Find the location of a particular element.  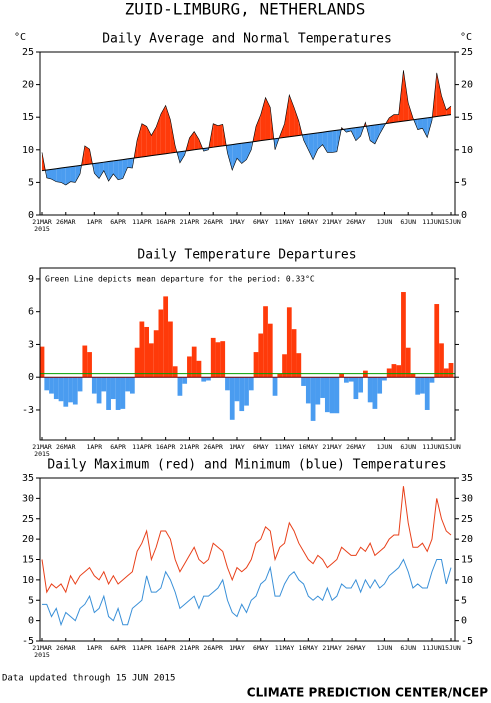

x-tick-label: 15JUN is located at coordinates (451, 447).